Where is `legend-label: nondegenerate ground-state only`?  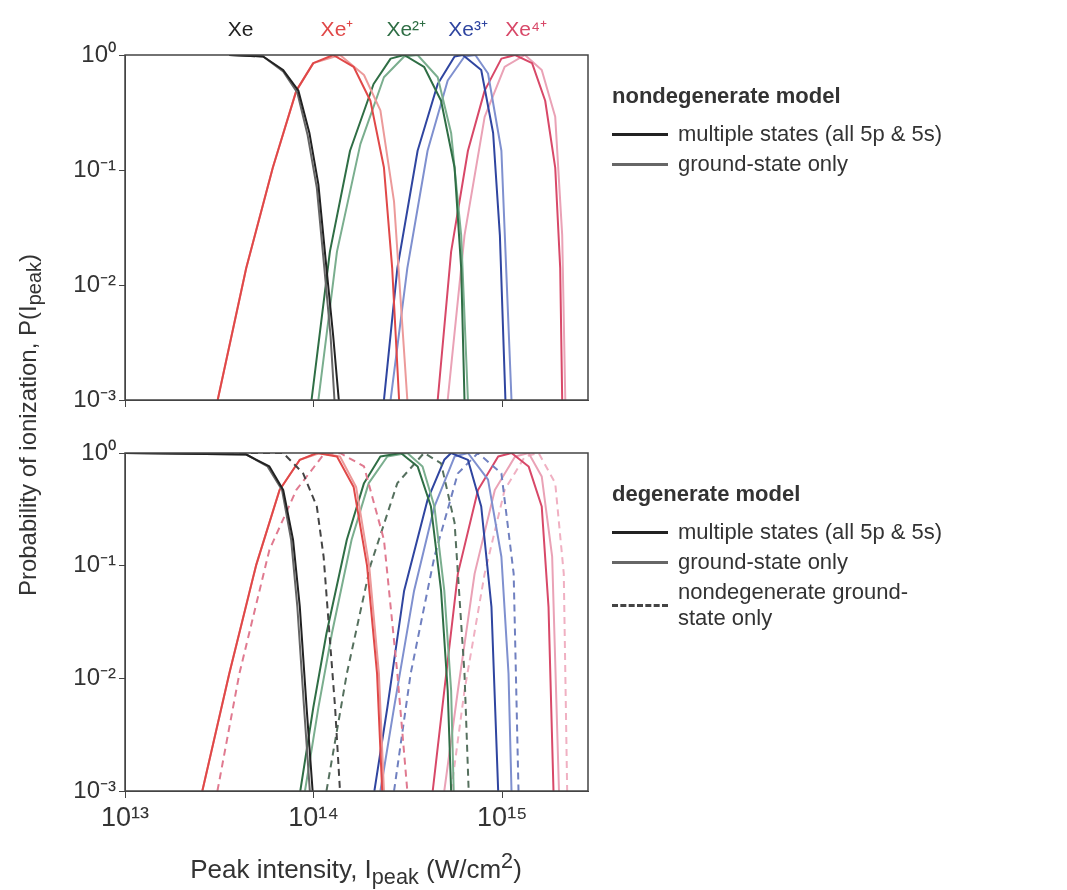 legend-label: nondegenerate ground-state only is located at coordinates (793, 605).